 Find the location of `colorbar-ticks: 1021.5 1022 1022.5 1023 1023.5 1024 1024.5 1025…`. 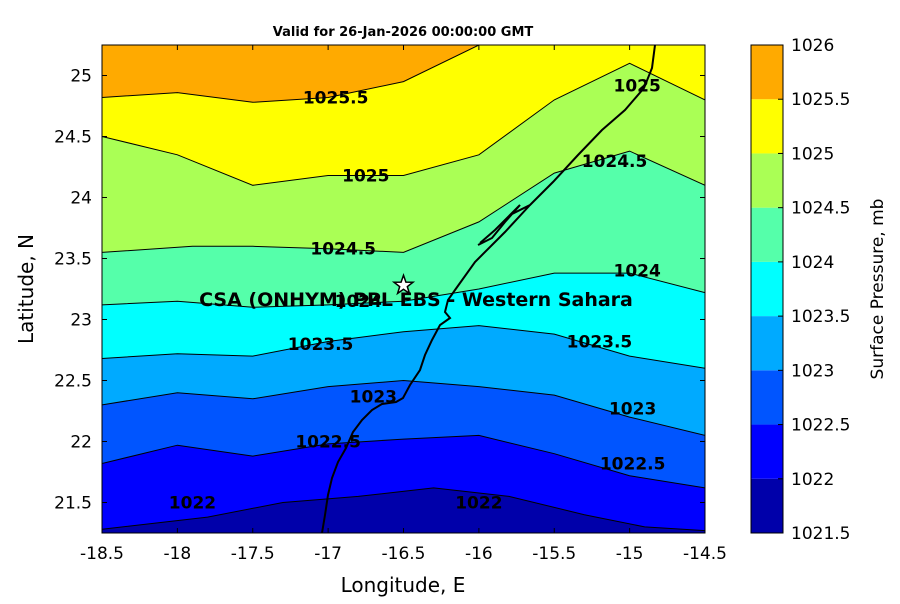

colorbar-ticks: 1021.5 1022 1022.5 1023 1023.5 1024 1024.5 1025… is located at coordinates (814, 290).